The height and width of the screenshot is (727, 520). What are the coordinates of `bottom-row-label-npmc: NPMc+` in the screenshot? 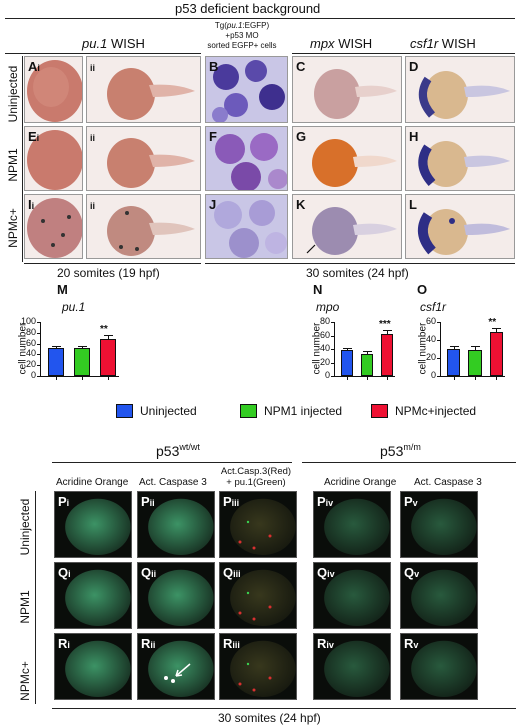 It's located at (25, 681).